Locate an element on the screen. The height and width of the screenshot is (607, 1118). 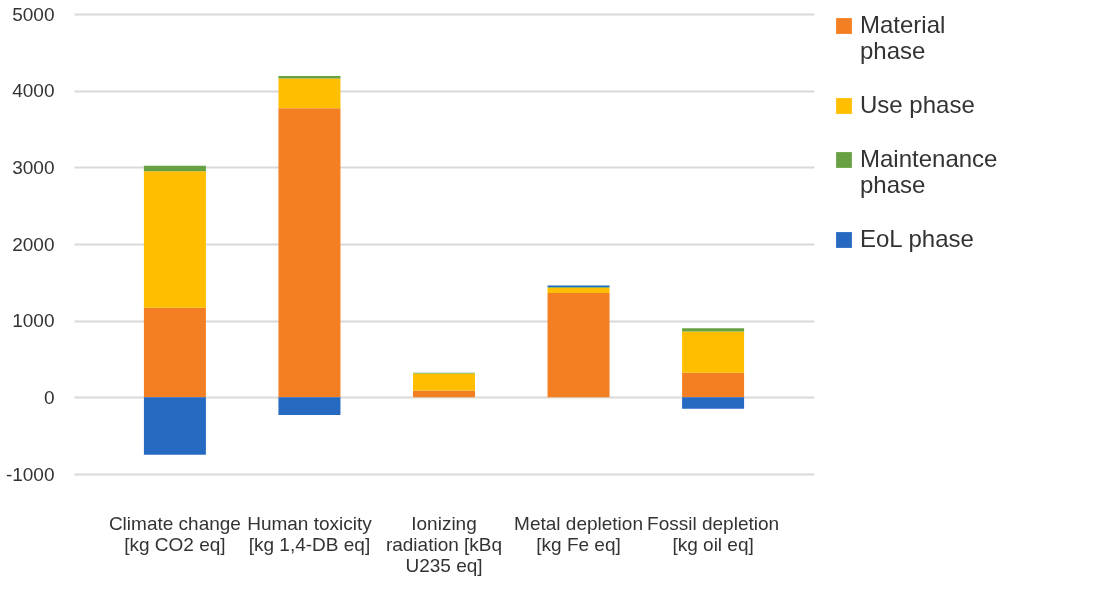
x-tick-label: Climate change [kg CO2 eq] is located at coordinates (174, 533).